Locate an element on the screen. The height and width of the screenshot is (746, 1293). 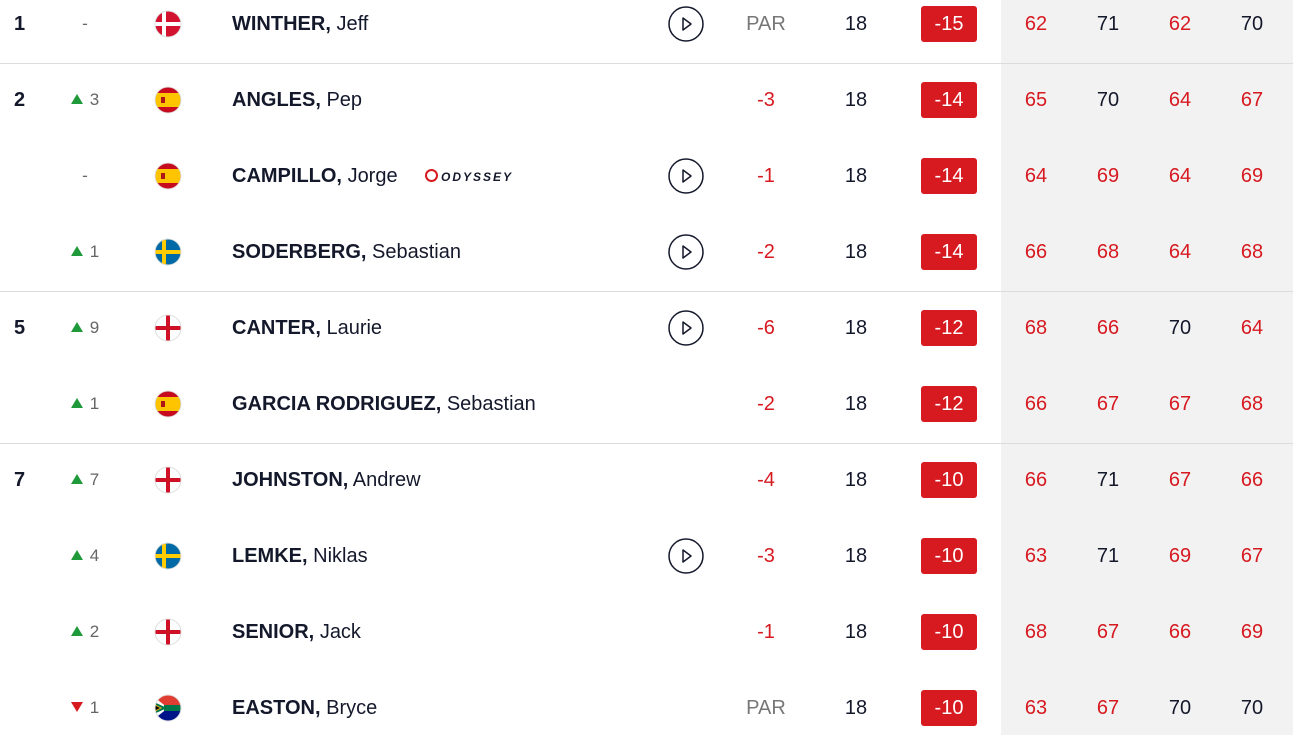
player-row: 2 SENIOR, Jack -1 18 -10 68 67 66 69 is located at coordinates (646, 632).